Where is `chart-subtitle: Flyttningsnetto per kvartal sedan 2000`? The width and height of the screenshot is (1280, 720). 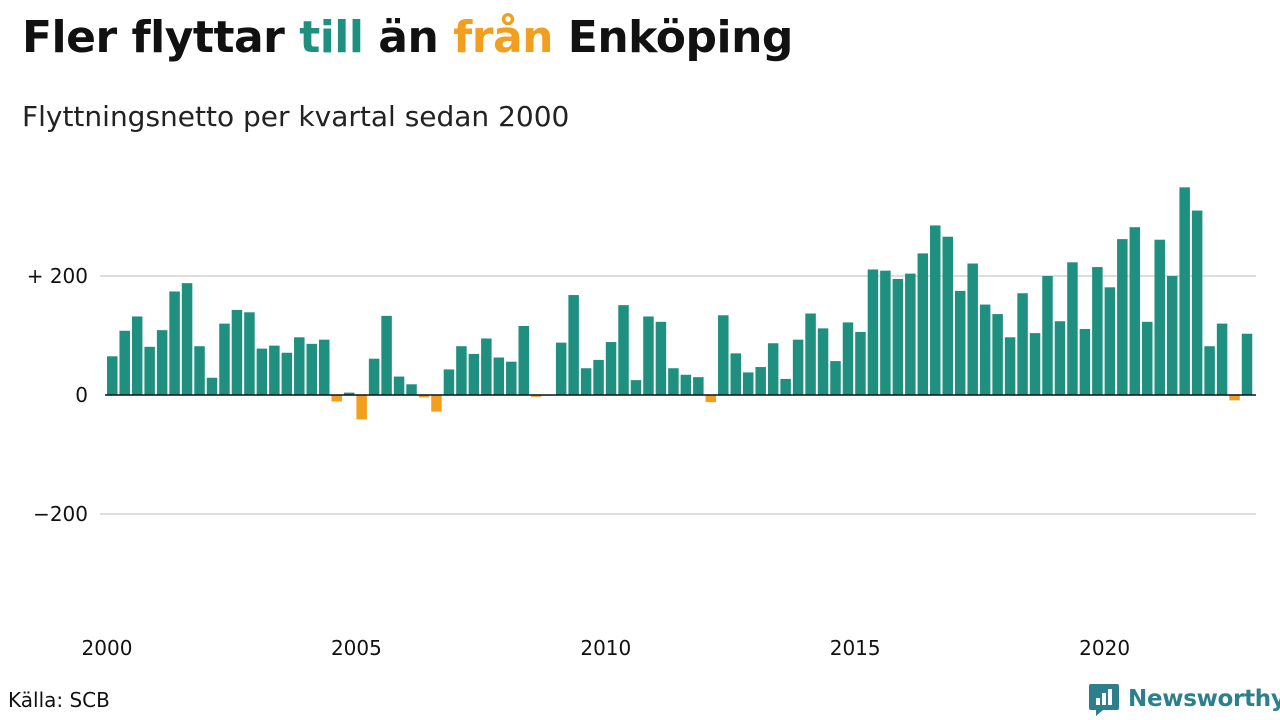
chart-subtitle: Flyttningsnetto per kvartal sedan 2000 is located at coordinates (296, 116).